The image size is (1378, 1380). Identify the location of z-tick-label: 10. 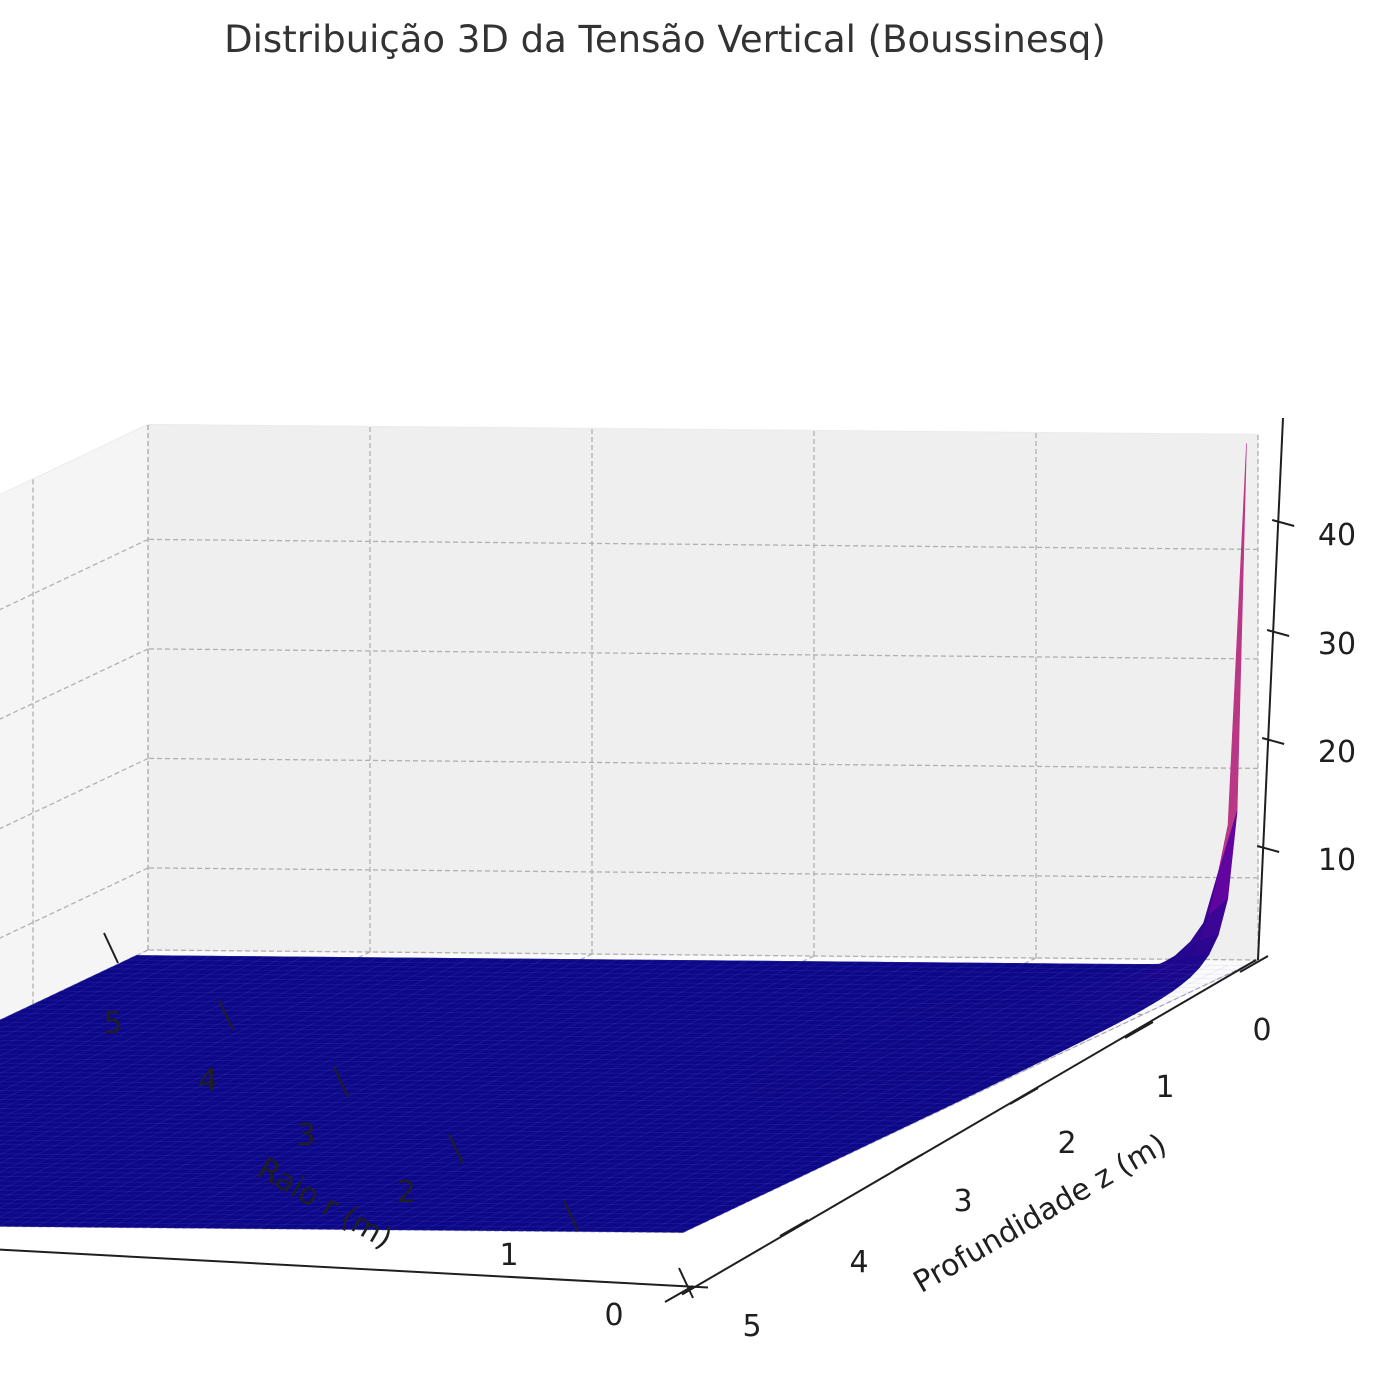
(1337, 860).